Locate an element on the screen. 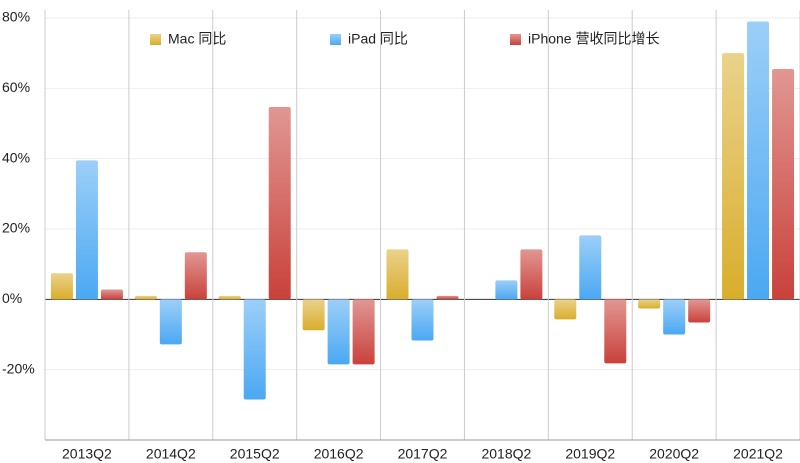 The height and width of the screenshot is (463, 800). y-tick-label: 40% is located at coordinates (16, 157).